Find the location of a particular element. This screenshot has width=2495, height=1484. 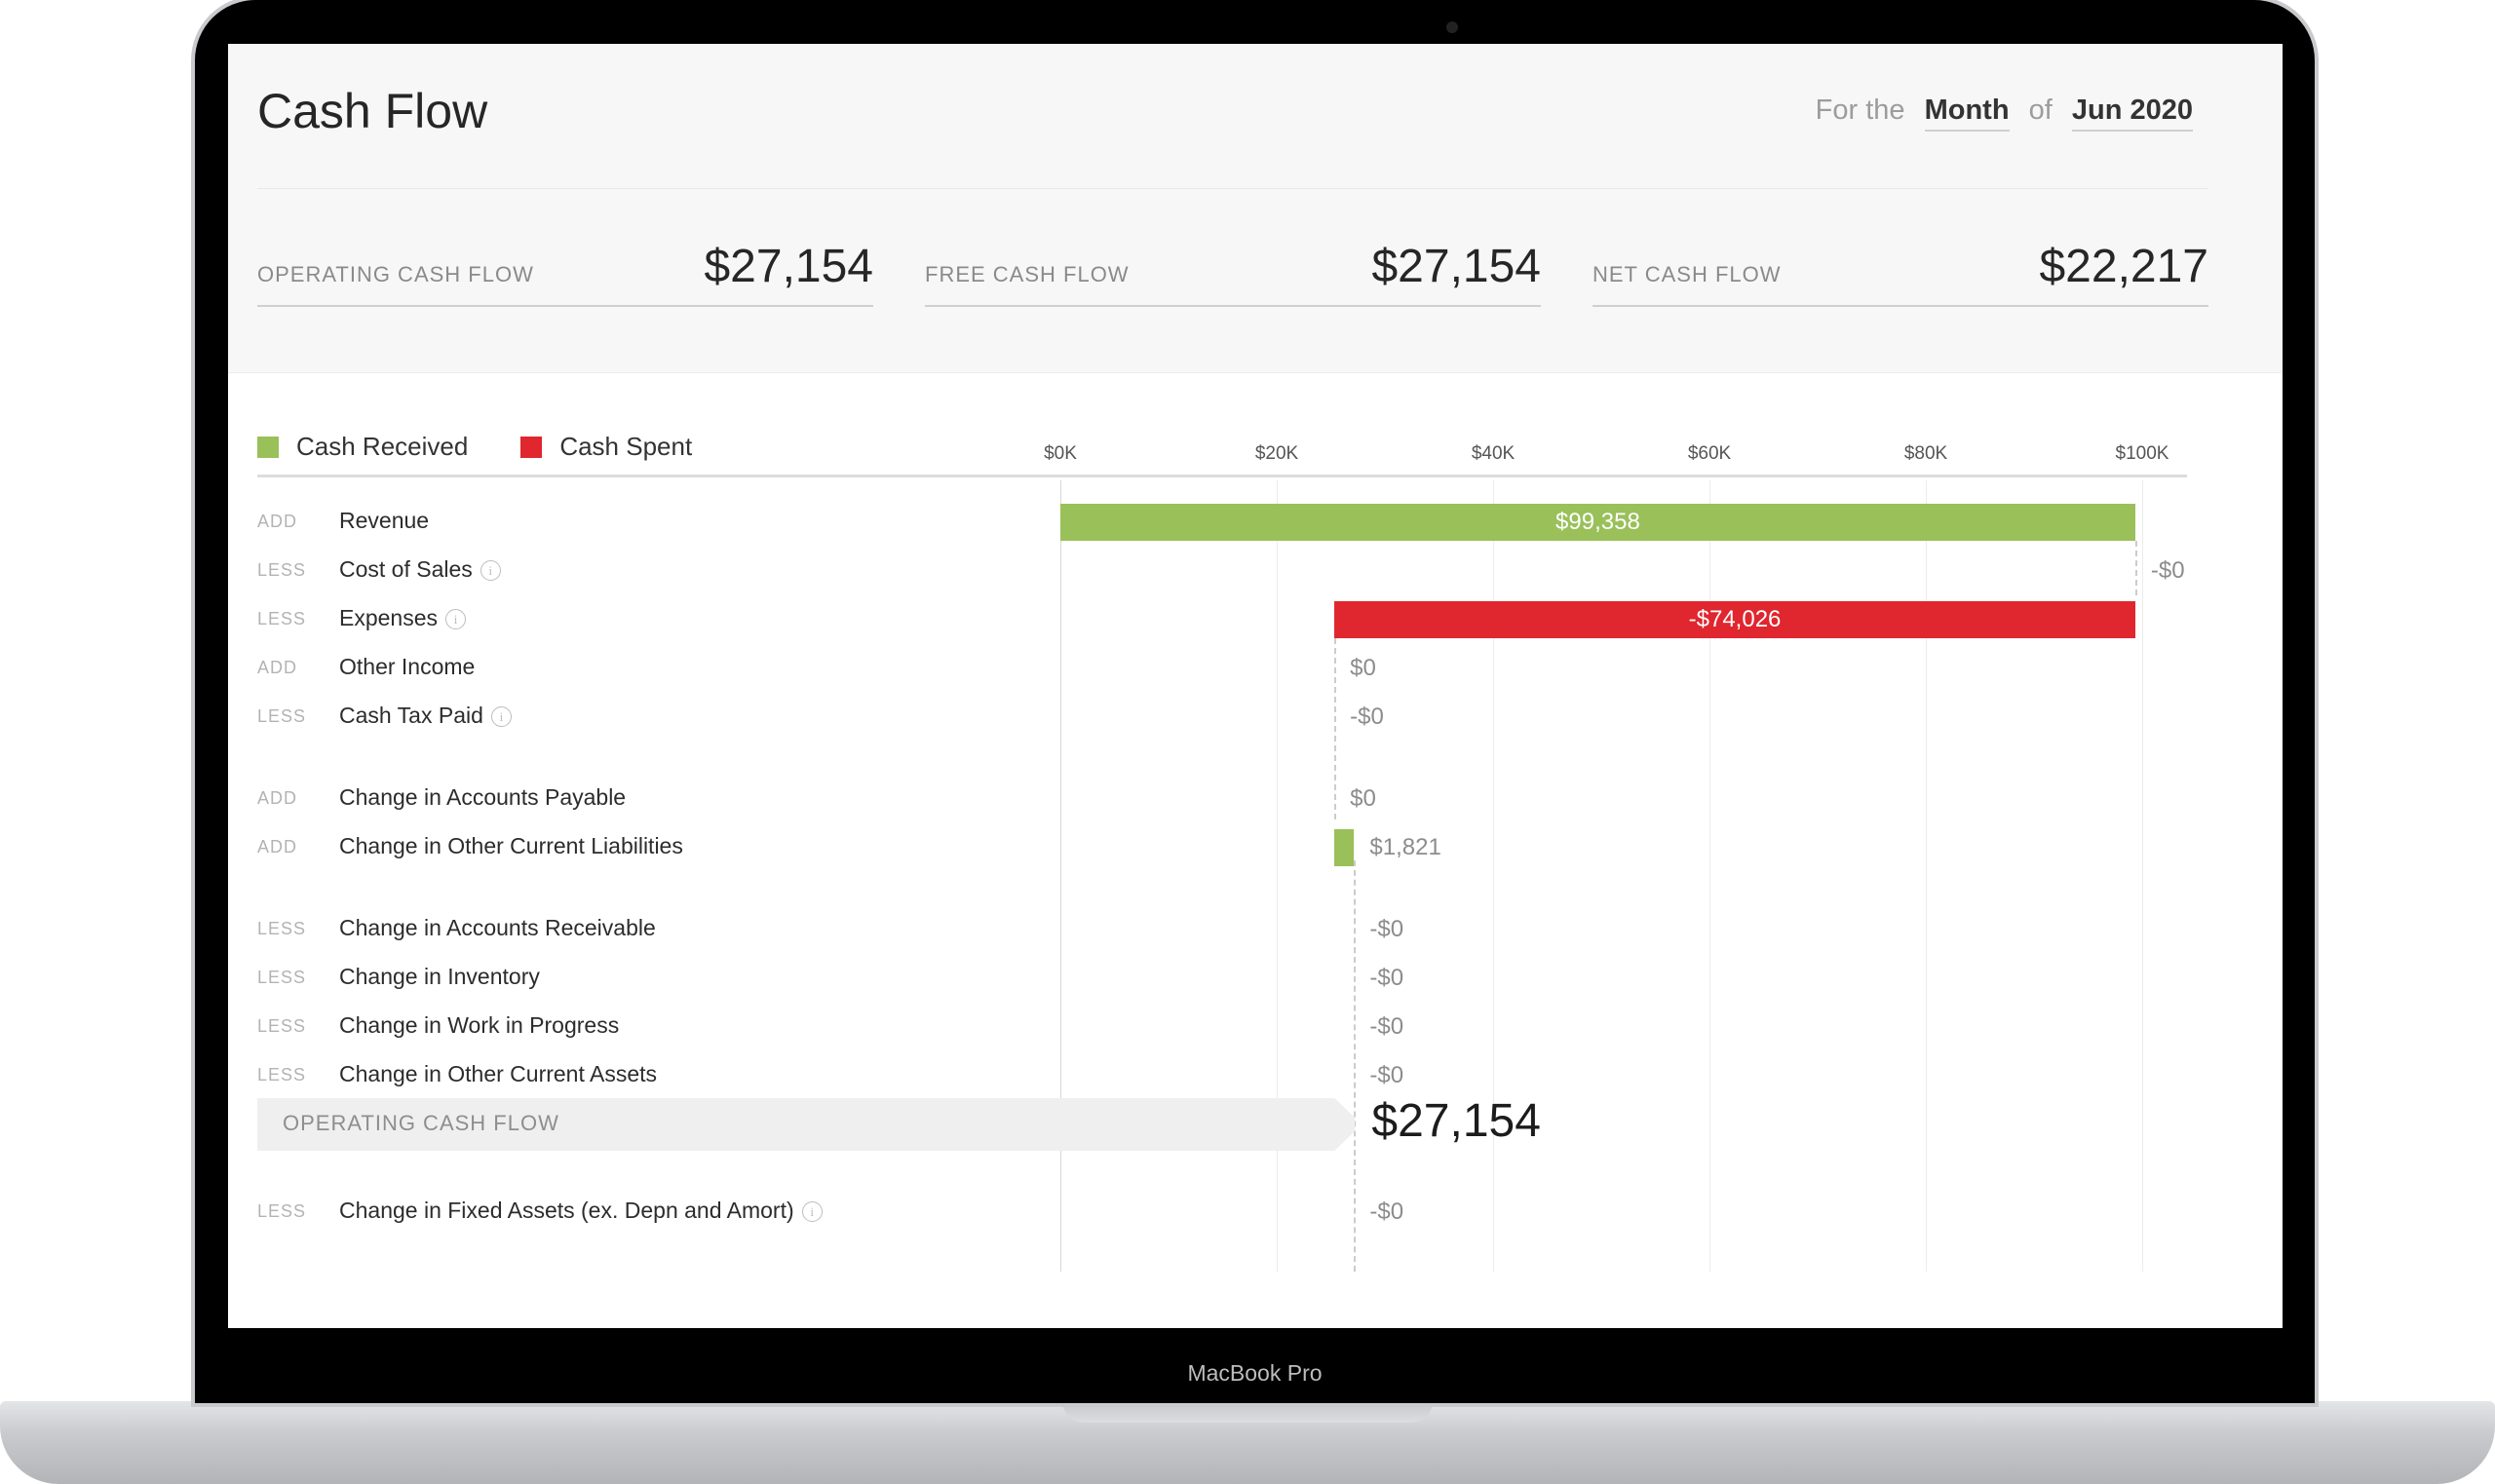

subtotal-label: OPERATING CASH FLOW is located at coordinates (421, 1123).